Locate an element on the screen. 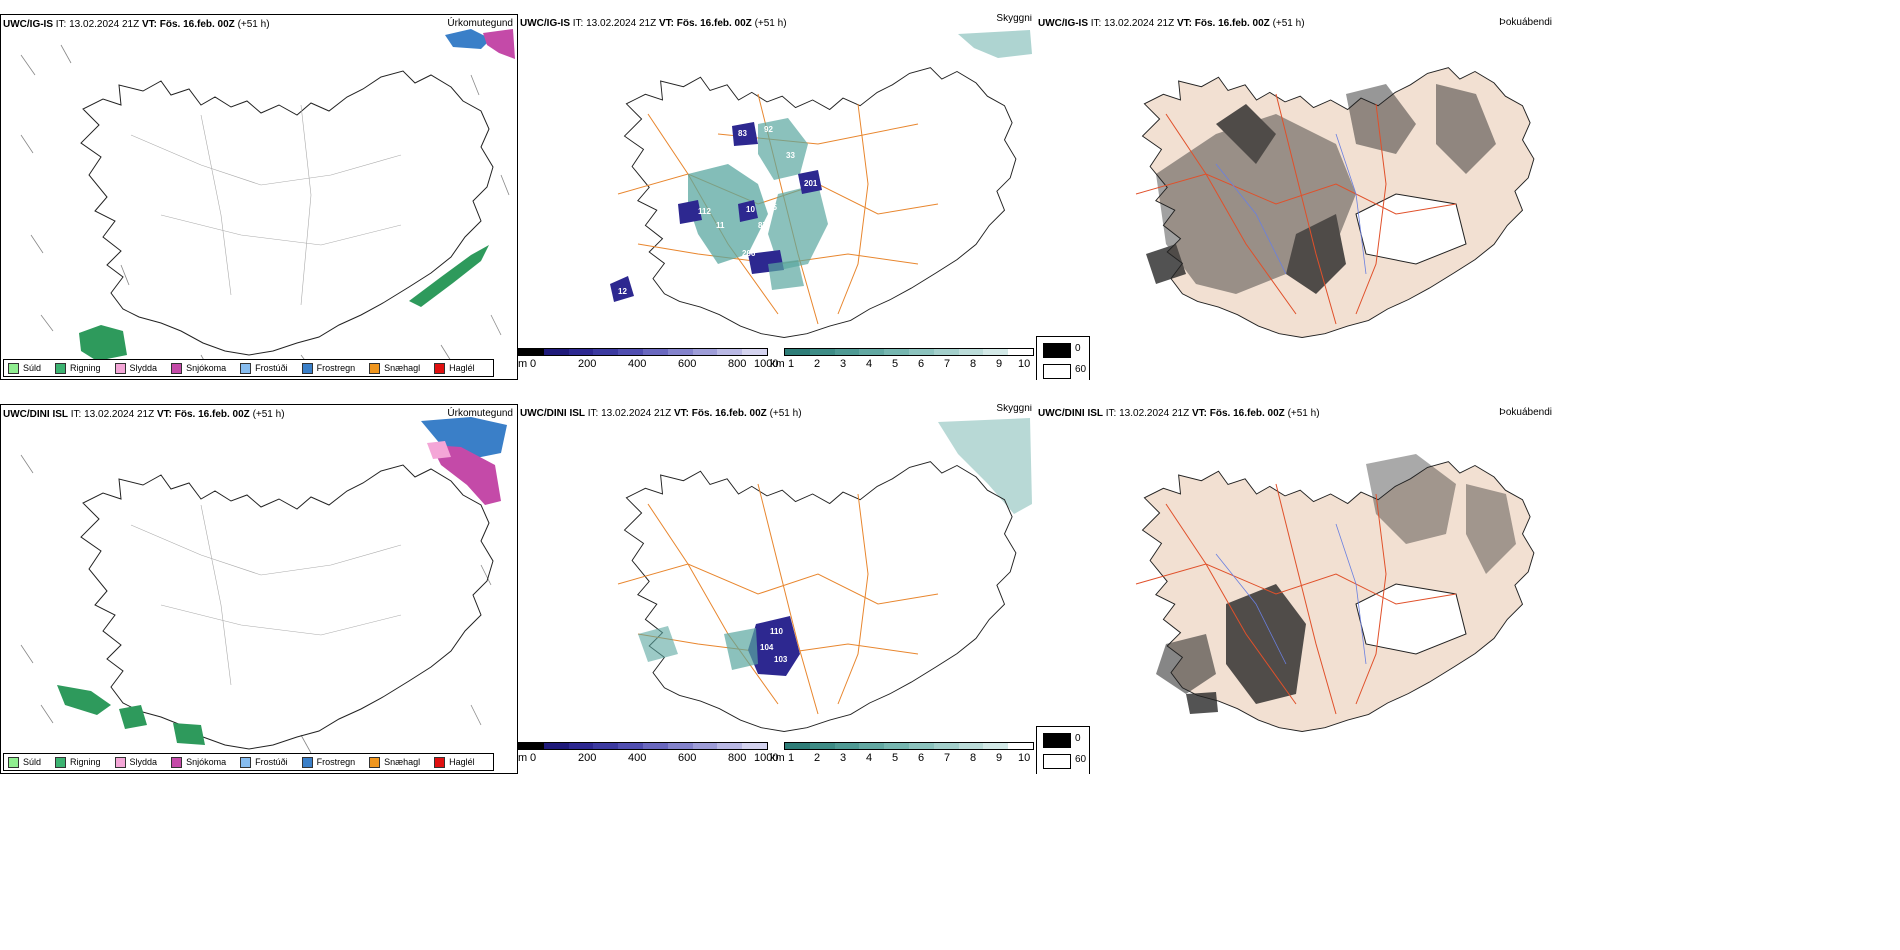 The width and height of the screenshot is (1900, 950). legend-item: Haglél is located at coordinates (454, 762).